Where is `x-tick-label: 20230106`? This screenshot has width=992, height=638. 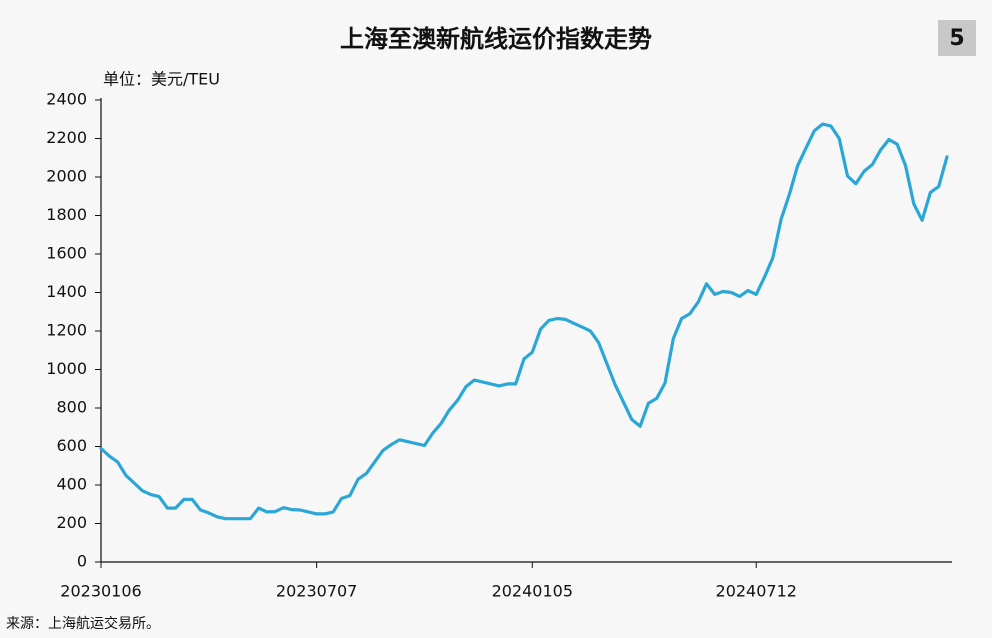 x-tick-label: 20230106 is located at coordinates (100, 591).